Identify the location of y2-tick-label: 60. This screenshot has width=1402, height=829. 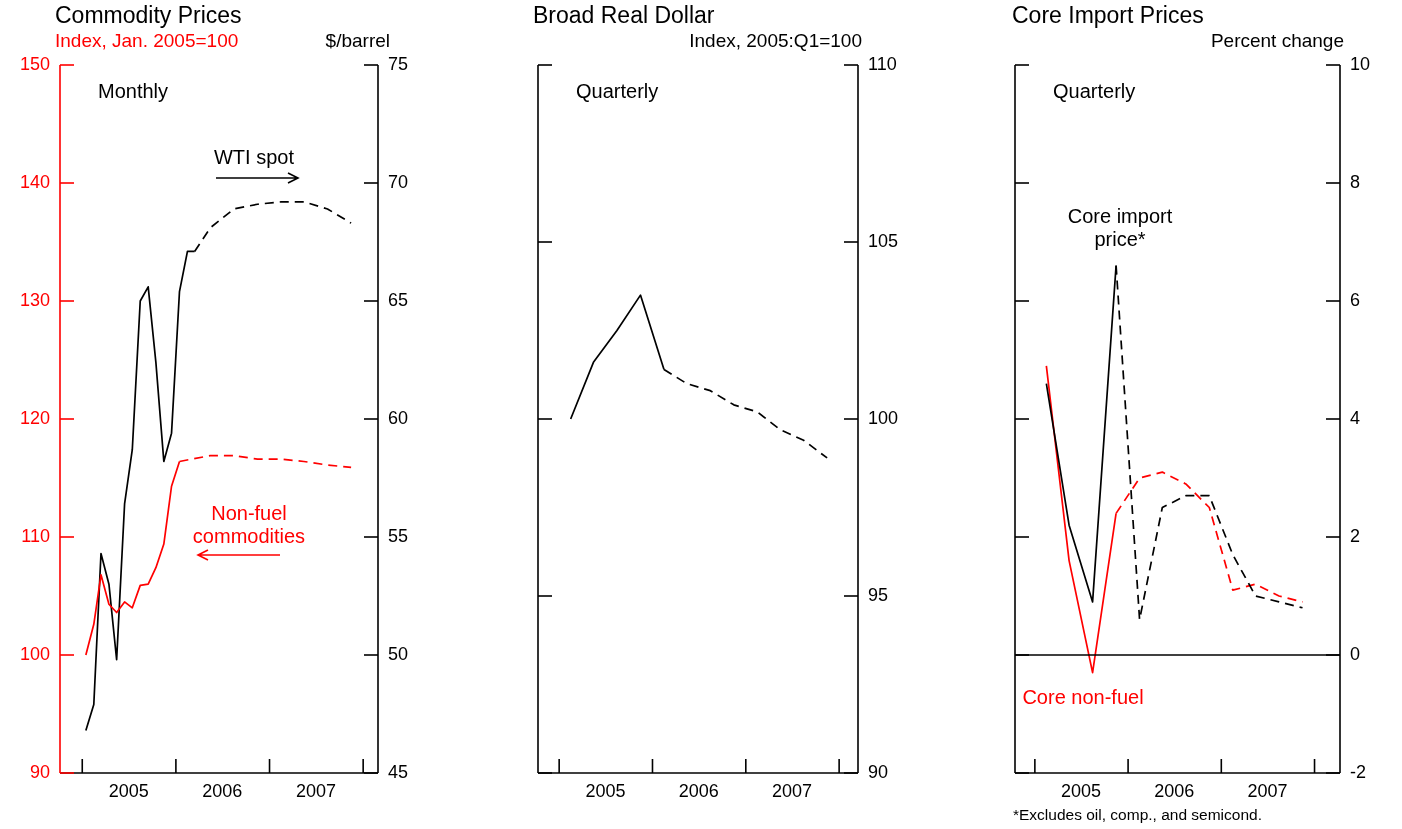
(398, 417).